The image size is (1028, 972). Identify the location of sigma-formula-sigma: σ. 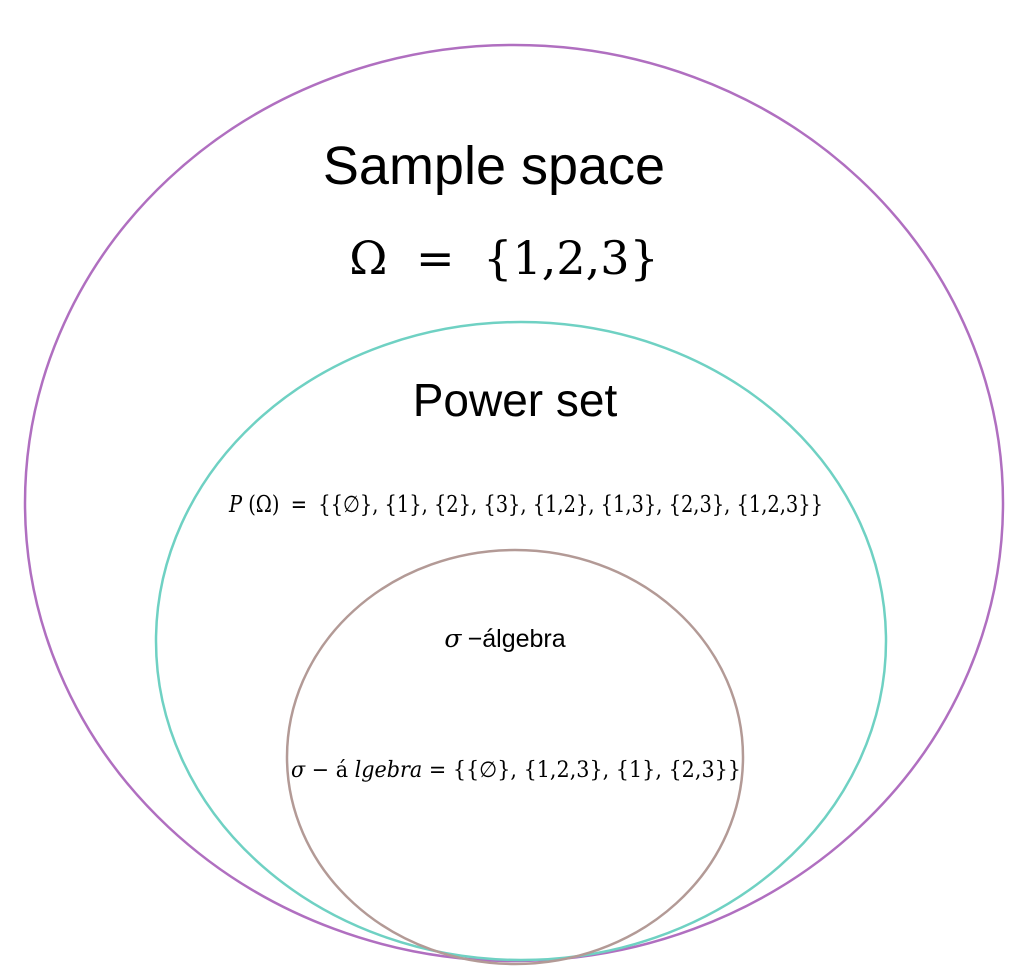
(298, 770).